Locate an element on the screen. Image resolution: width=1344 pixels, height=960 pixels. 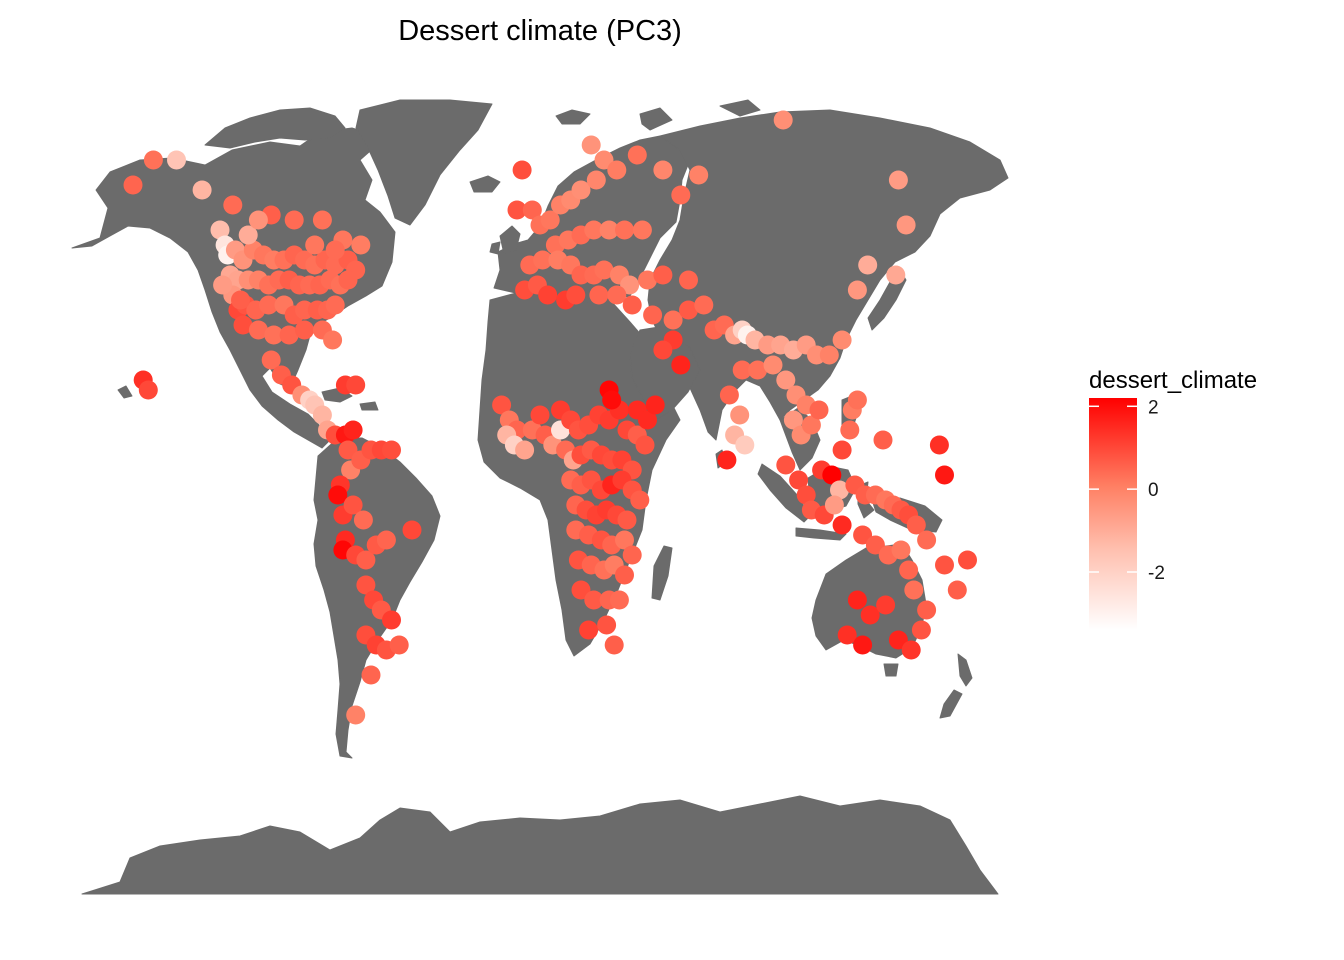
chart-title: Dessert climate (PC3) is located at coordinates (540, 31).